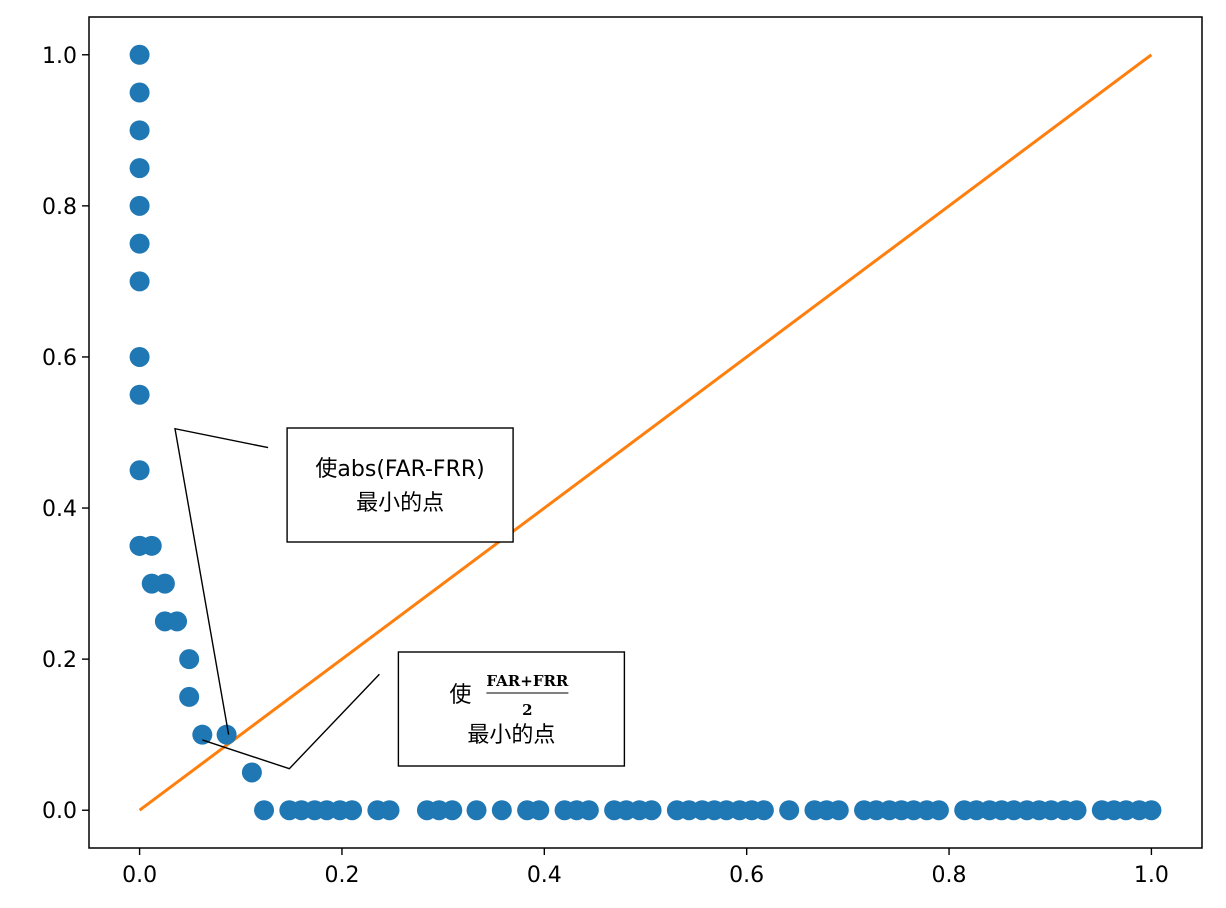  What do you see at coordinates (1151, 875) in the screenshot?
I see `x-tick-label: 1.0` at bounding box center [1151, 875].